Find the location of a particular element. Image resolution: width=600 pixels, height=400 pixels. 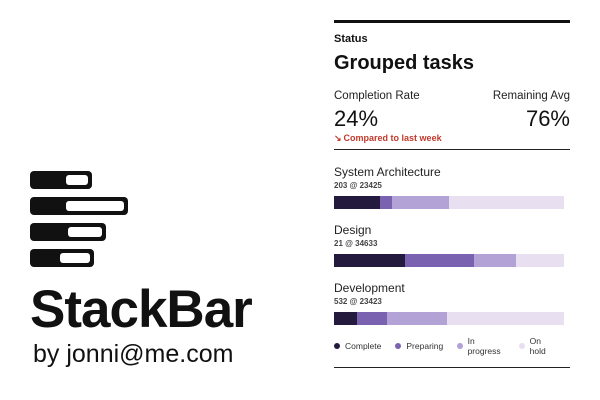

legend-item: On hold is located at coordinates (537, 346).